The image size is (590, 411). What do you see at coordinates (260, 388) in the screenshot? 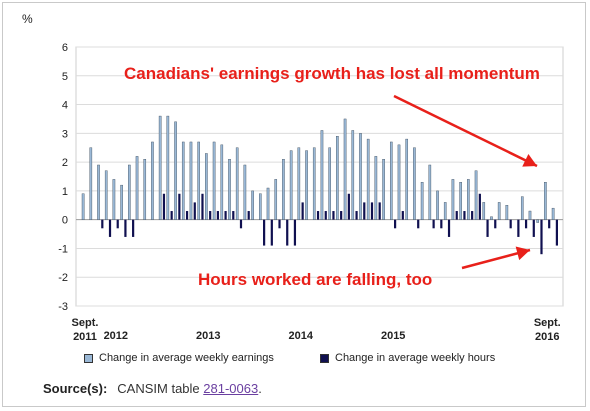
I see `source-end: .` at bounding box center [260, 388].